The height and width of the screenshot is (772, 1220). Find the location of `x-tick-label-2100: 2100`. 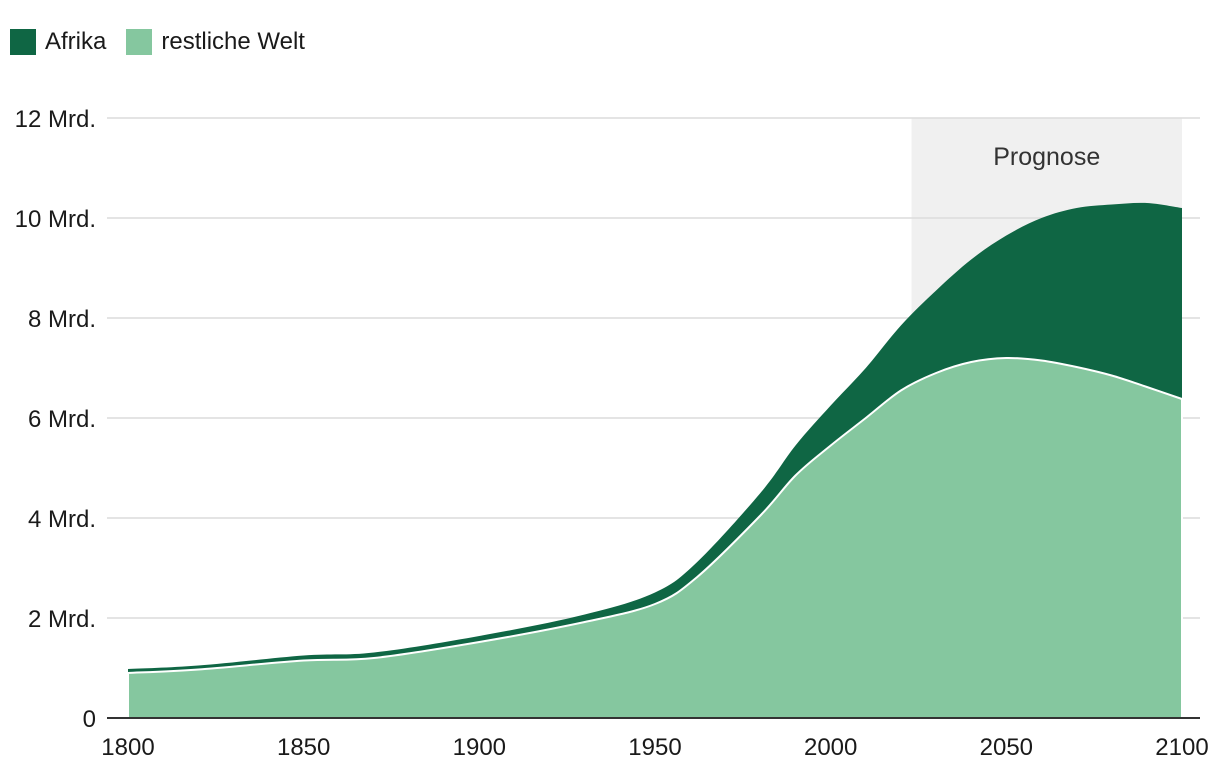

x-tick-label-2100: 2100 is located at coordinates (1181, 747).